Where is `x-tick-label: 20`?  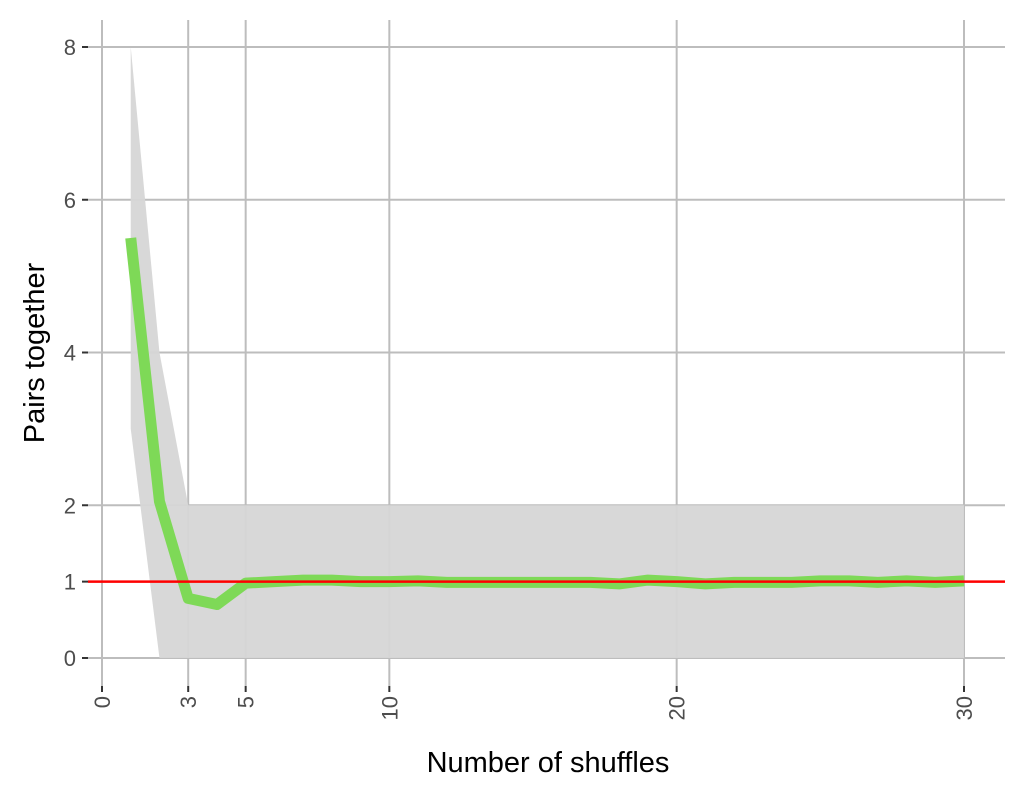 x-tick-label: 20 is located at coordinates (677, 708).